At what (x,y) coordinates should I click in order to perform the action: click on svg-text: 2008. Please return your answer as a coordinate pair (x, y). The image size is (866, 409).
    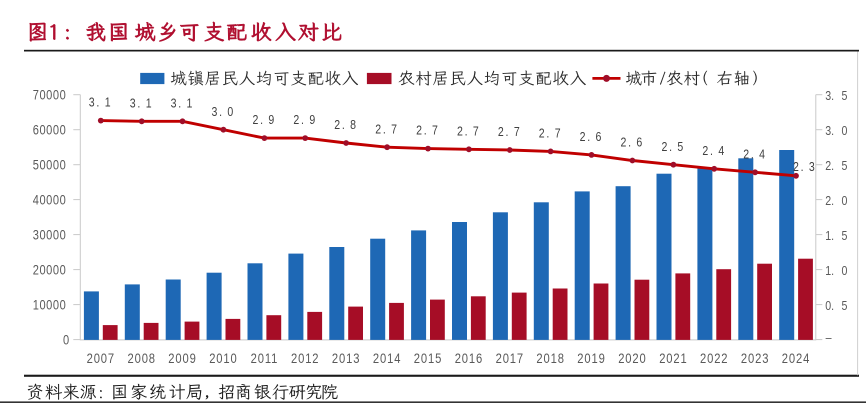
    Looking at the image, I should click on (141, 358).